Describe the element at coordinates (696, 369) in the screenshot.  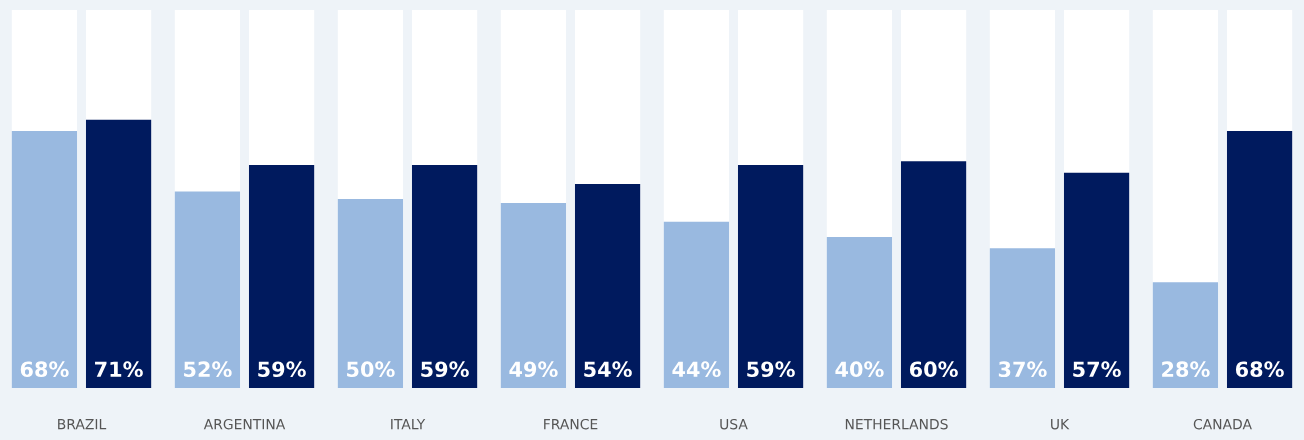
I see `data-label: 44%` at that location.